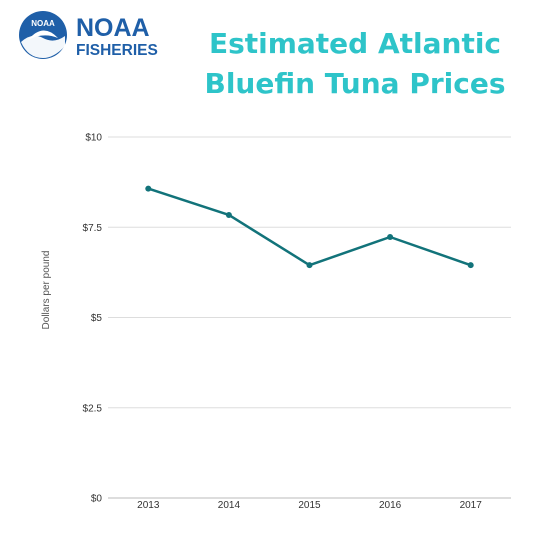 This screenshot has height=550, width=550. I want to click on emblem-bird, so click(43, 35).